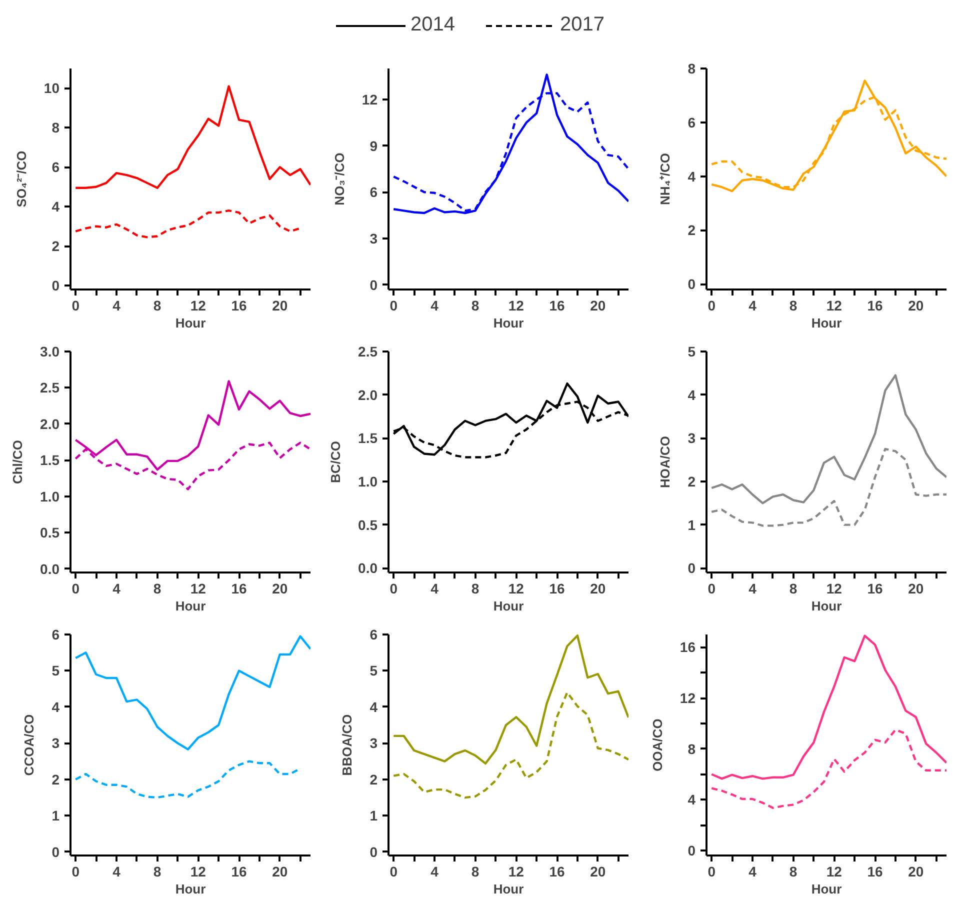  Describe the element at coordinates (339, 179) in the screenshot. I see `y-axis-title: NO₃⁻/CO` at that location.